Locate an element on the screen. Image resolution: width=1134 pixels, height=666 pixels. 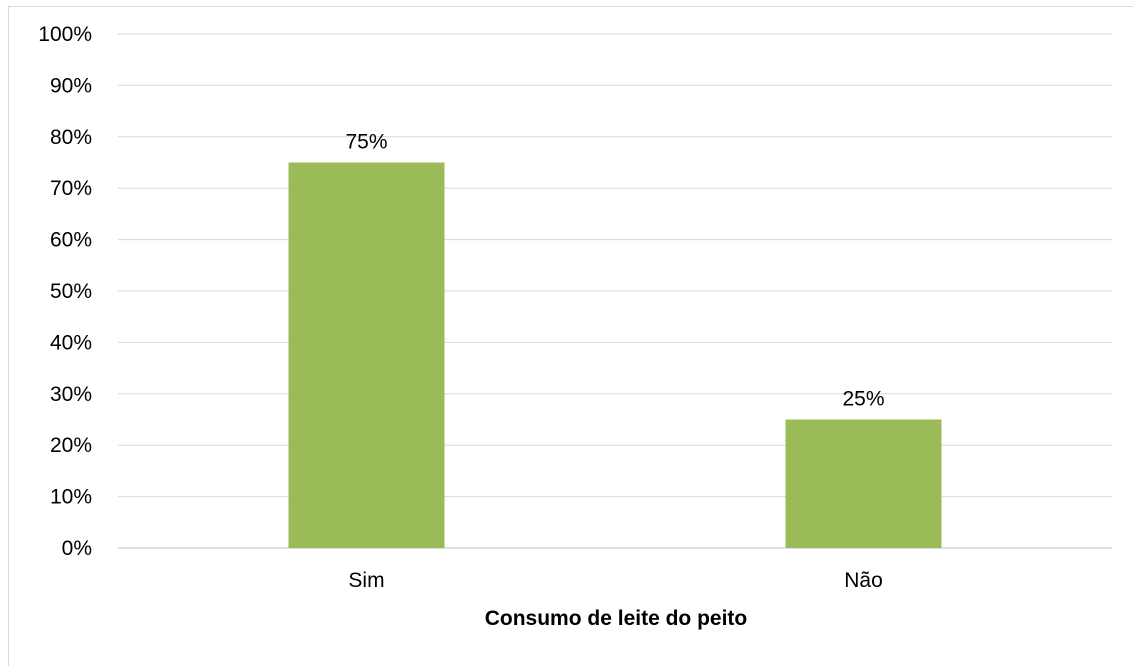
y-tick-label: 40% is located at coordinates (71, 342).